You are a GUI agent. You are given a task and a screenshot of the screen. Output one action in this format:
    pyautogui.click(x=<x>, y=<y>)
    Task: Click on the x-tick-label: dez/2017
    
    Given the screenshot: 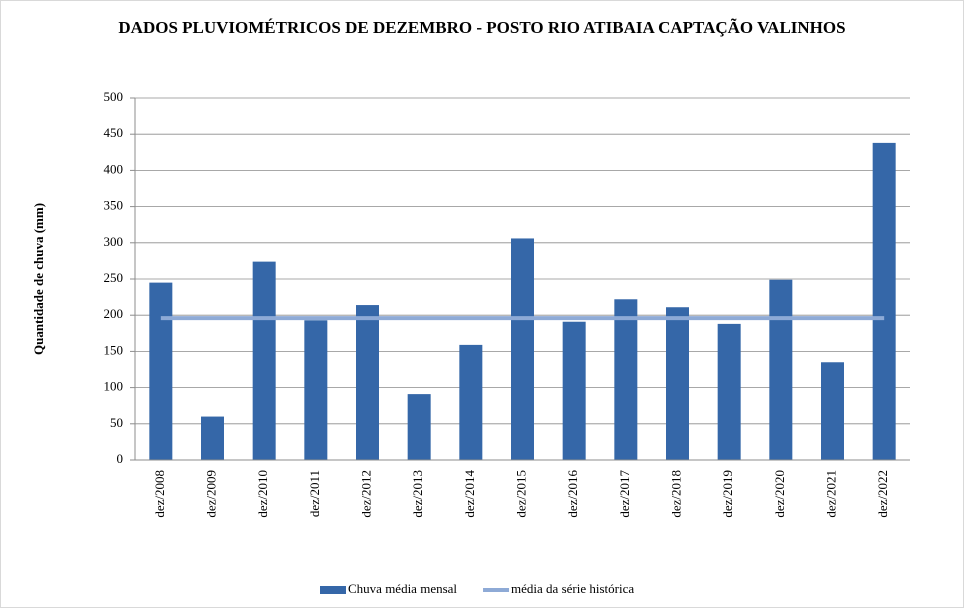 What is the action you would take?
    pyautogui.click(x=624, y=494)
    